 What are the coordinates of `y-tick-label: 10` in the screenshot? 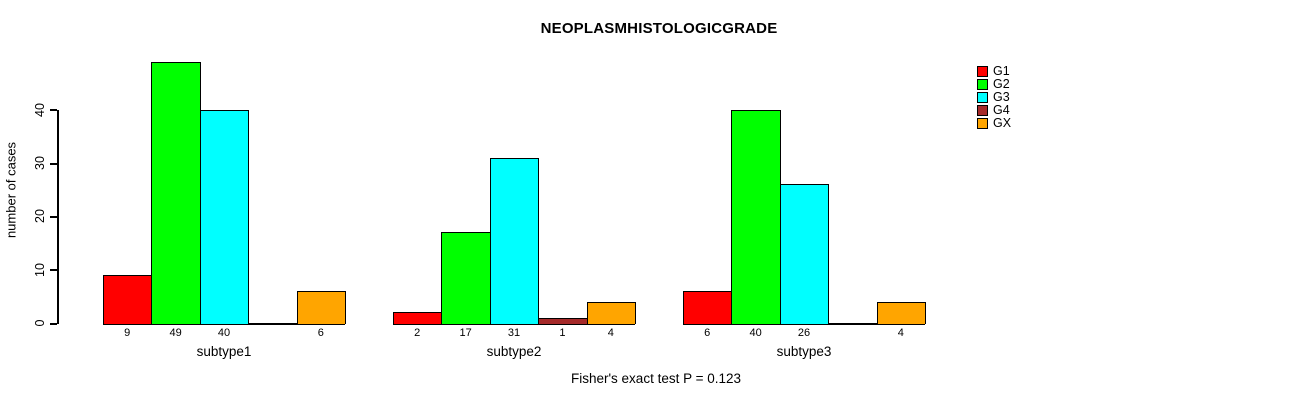 It's located at (40, 269).